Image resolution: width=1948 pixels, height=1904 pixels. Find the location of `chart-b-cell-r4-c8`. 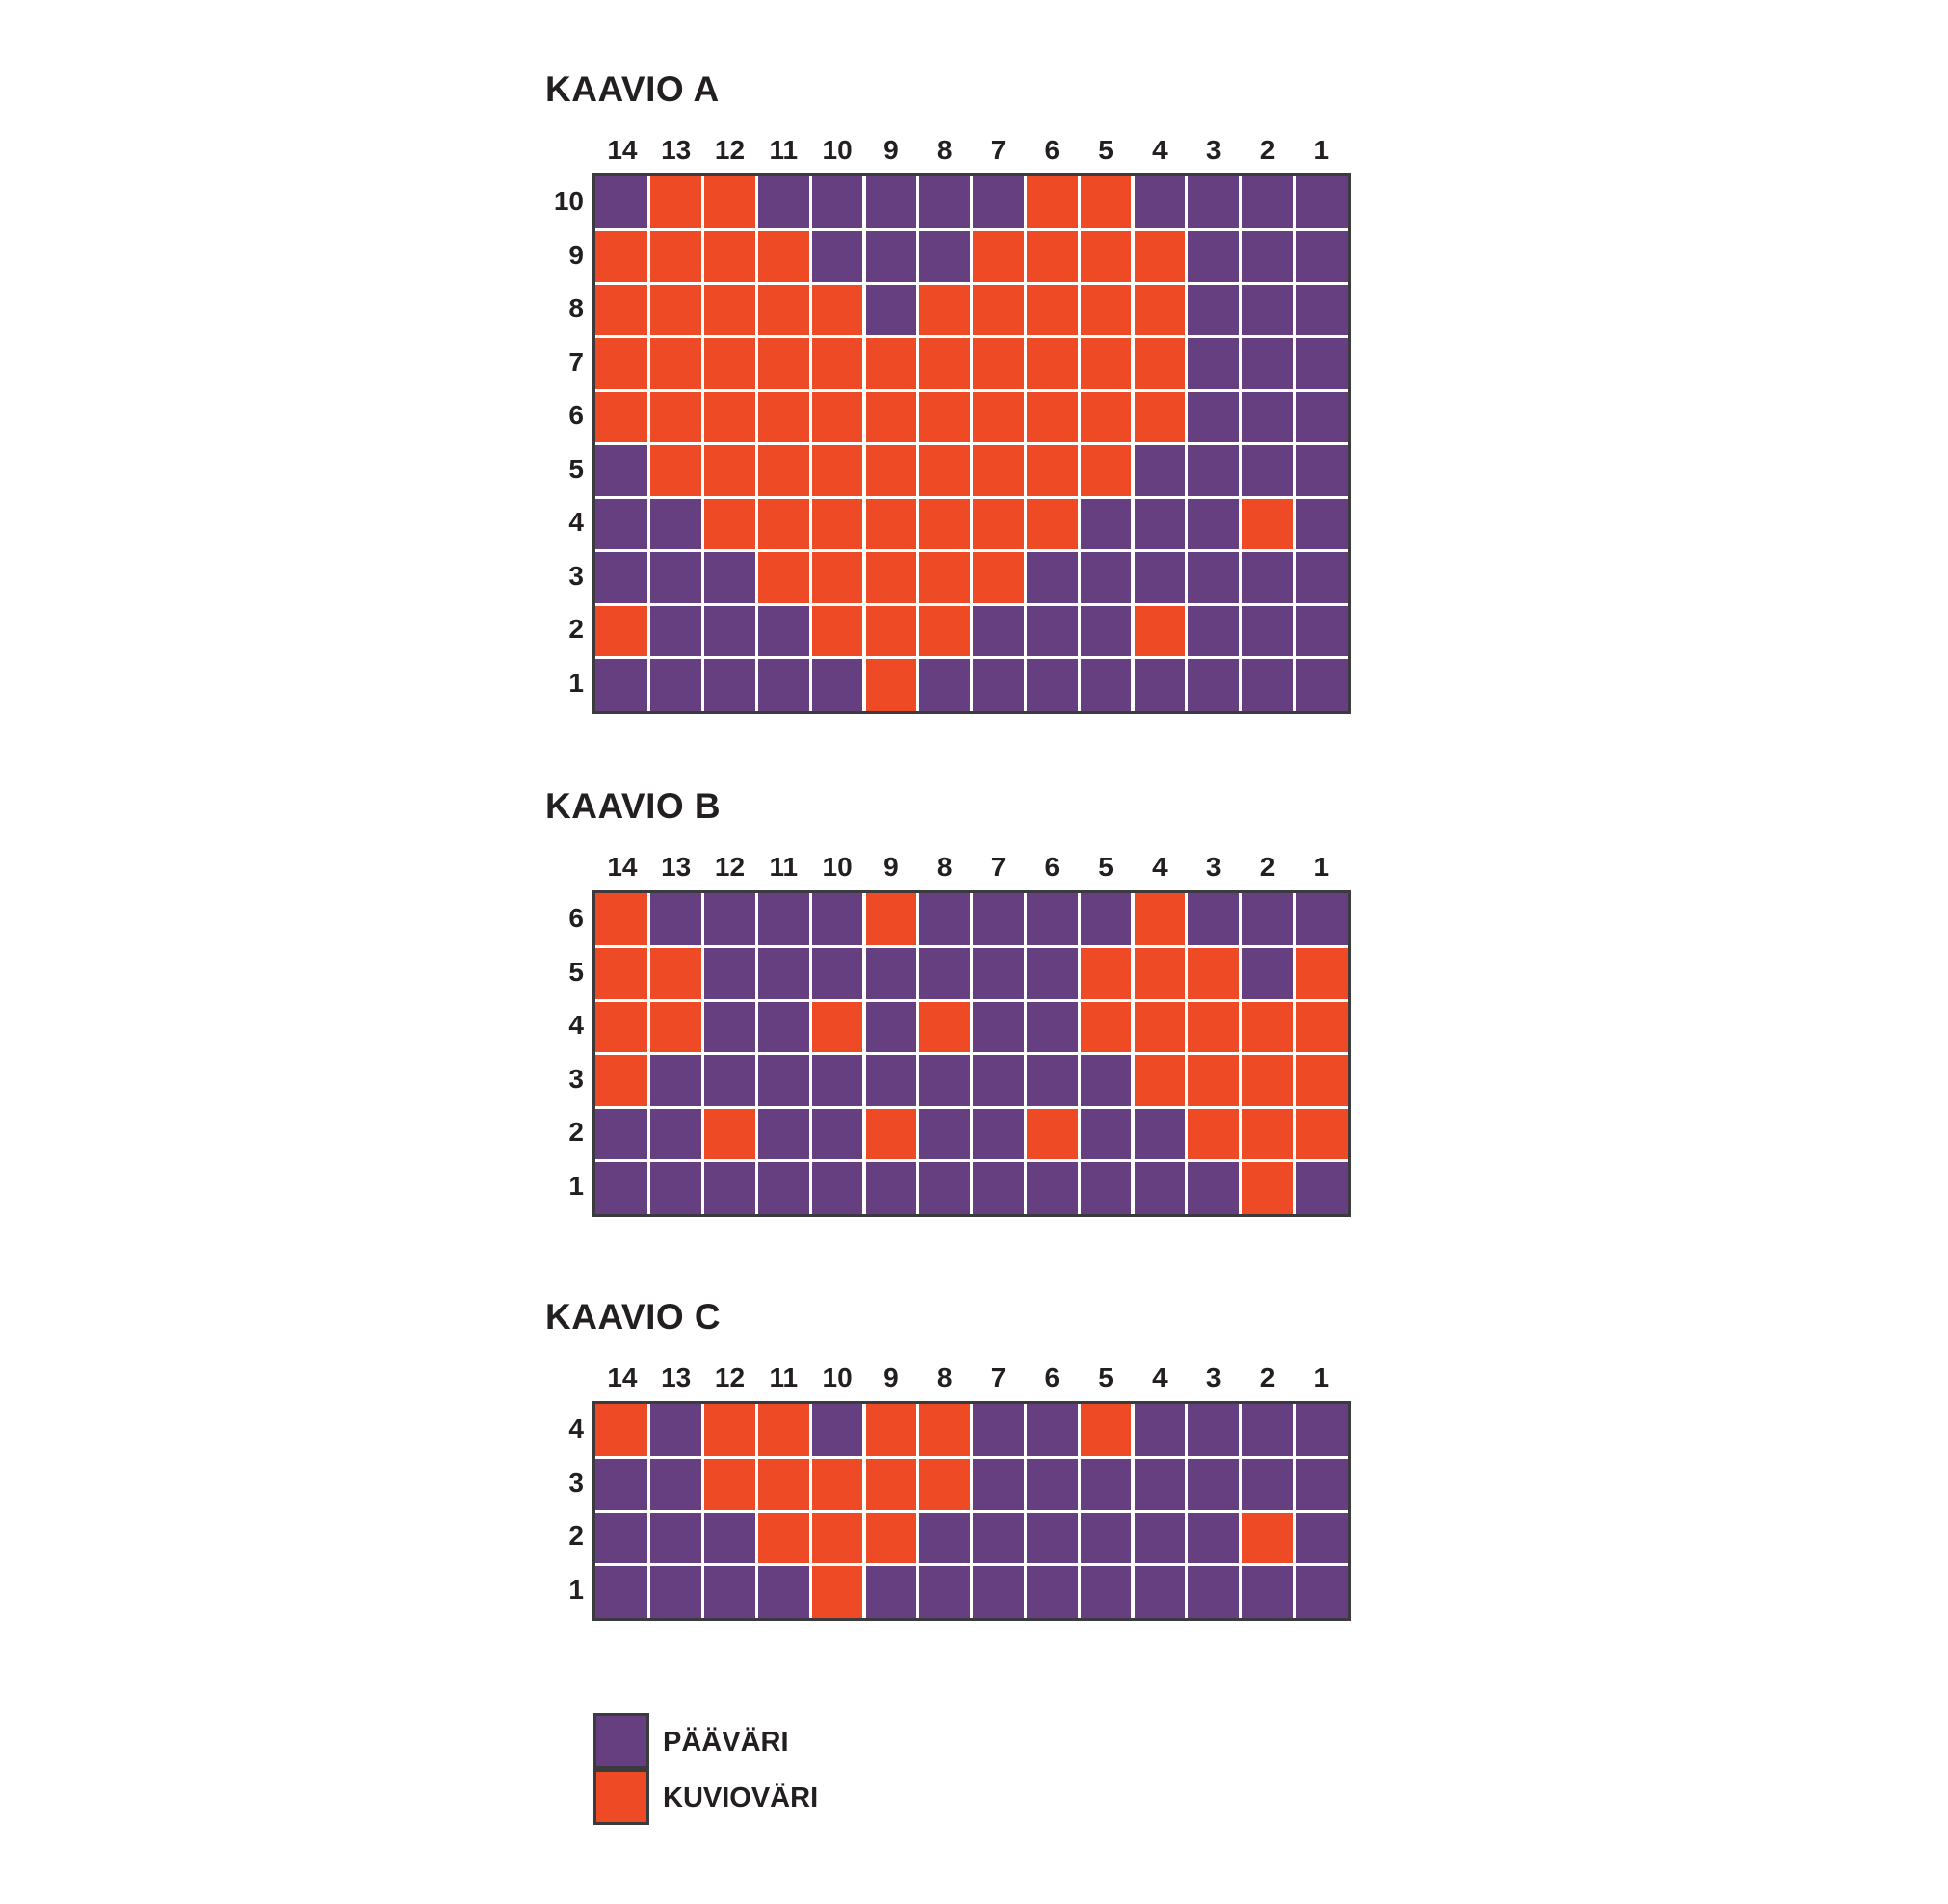

chart-b-cell-r4-c8 is located at coordinates (945, 1027).